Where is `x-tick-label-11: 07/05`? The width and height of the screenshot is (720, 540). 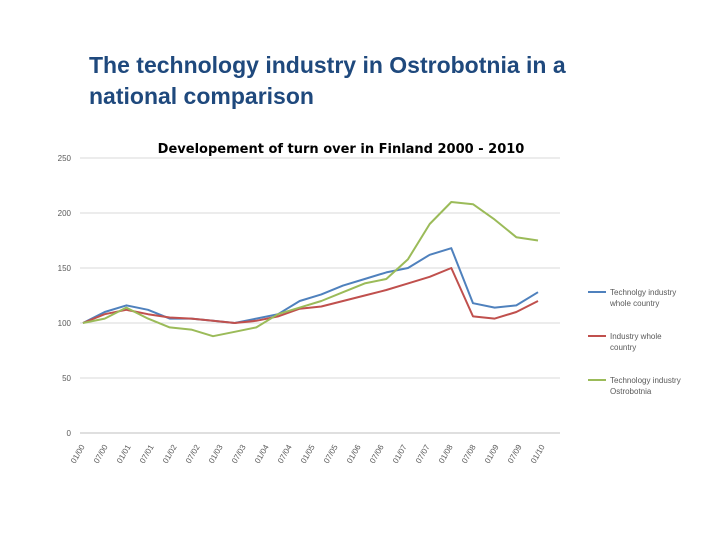
x-tick-label-11: 07/05 is located at coordinates (331, 454).